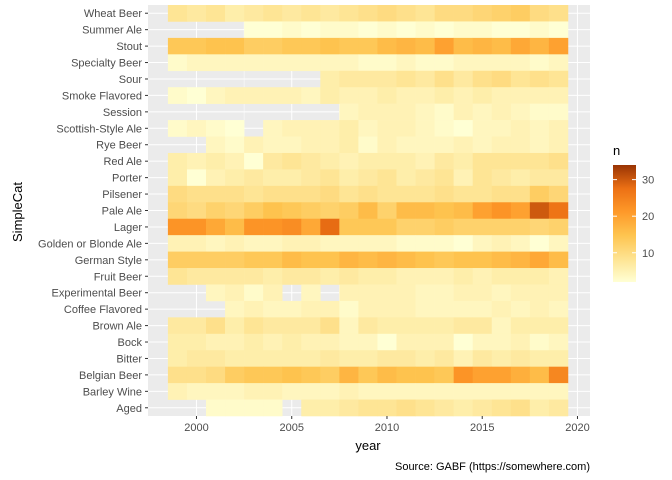  What do you see at coordinates (368, 161) in the screenshot?
I see `heatmap-cell: Red Ale, 2009: 6` at bounding box center [368, 161].